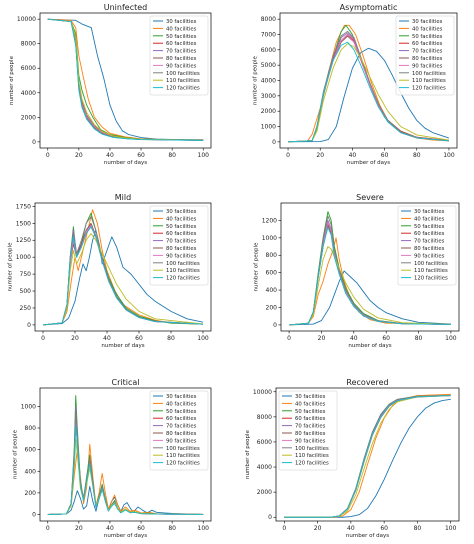  I want to click on y-tick-label: 1500, so click(23, 223).